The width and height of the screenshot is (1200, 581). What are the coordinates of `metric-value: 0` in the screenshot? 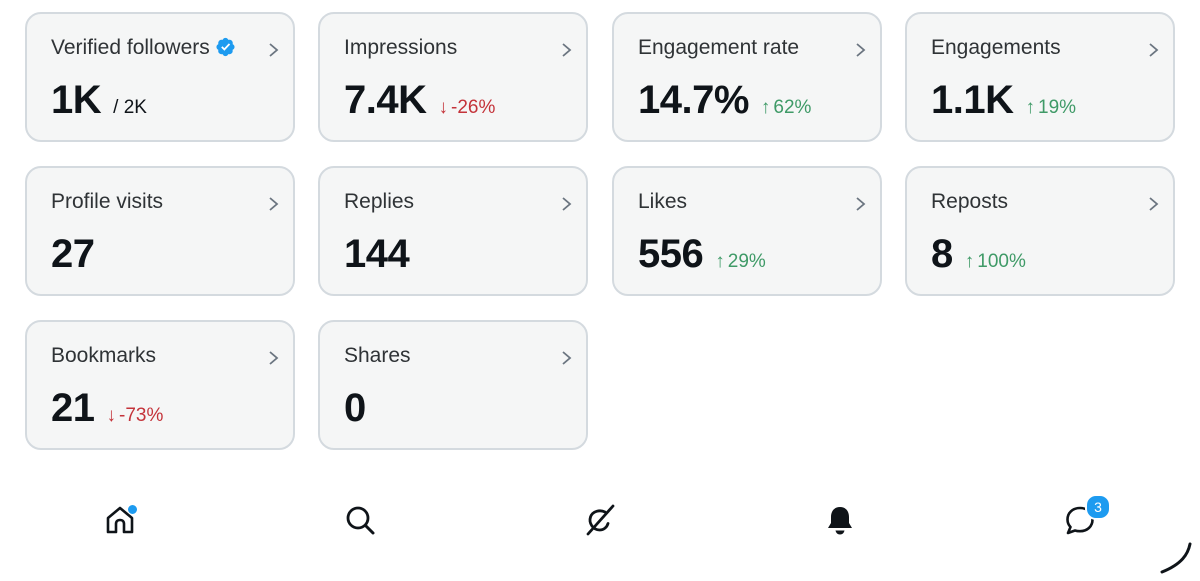 It's located at (355, 408).